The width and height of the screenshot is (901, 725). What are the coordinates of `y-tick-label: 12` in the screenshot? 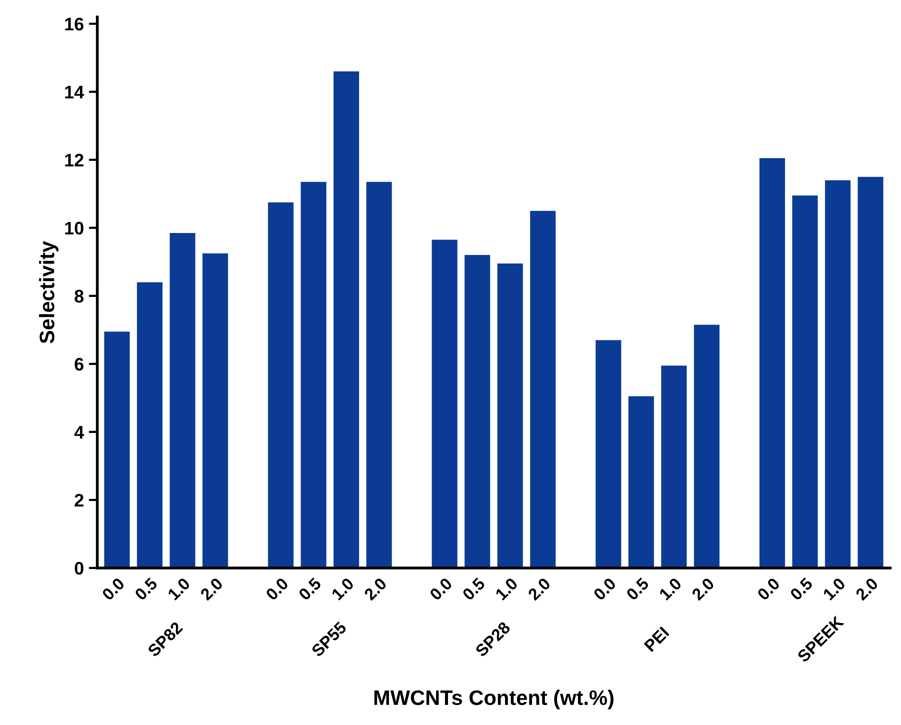 It's located at (74, 160).